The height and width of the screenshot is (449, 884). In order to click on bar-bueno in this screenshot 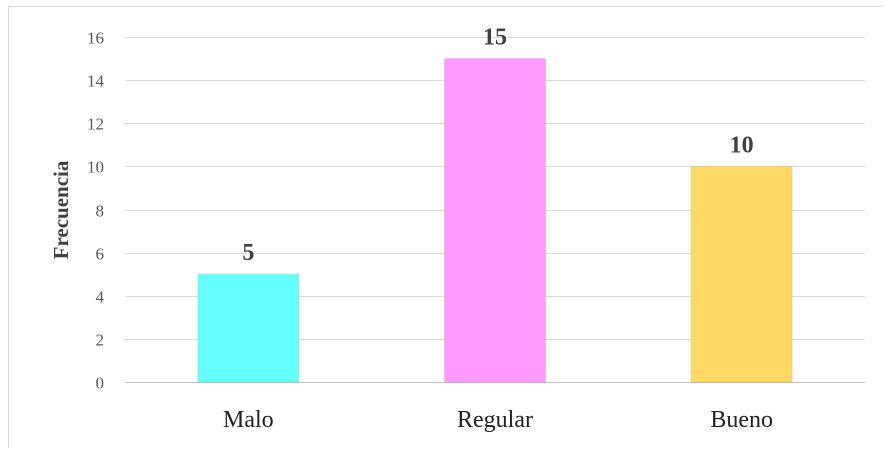, I will do `click(741, 274)`.